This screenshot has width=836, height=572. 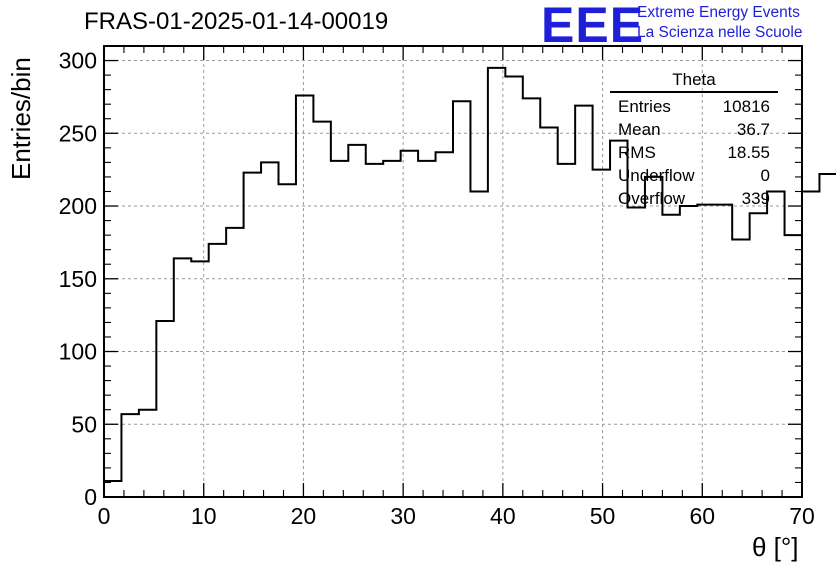 What do you see at coordinates (637, 152) in the screenshot?
I see `stats-label: RMS` at bounding box center [637, 152].